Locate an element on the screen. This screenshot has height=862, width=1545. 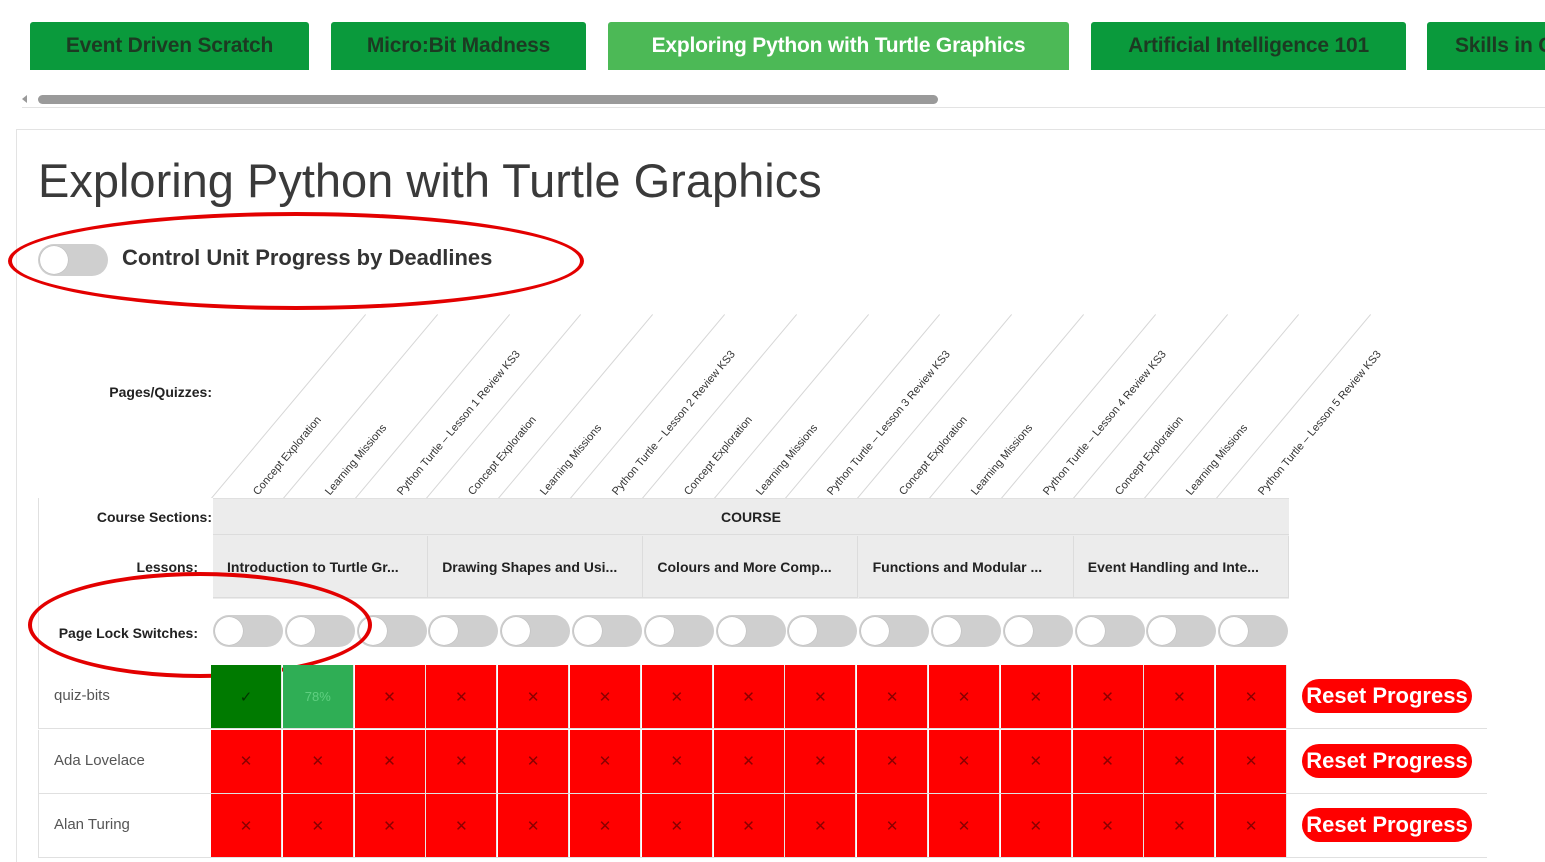
page-header: Python Turtle – Lesson 3 Review KS3 is located at coordinates (889, 423).